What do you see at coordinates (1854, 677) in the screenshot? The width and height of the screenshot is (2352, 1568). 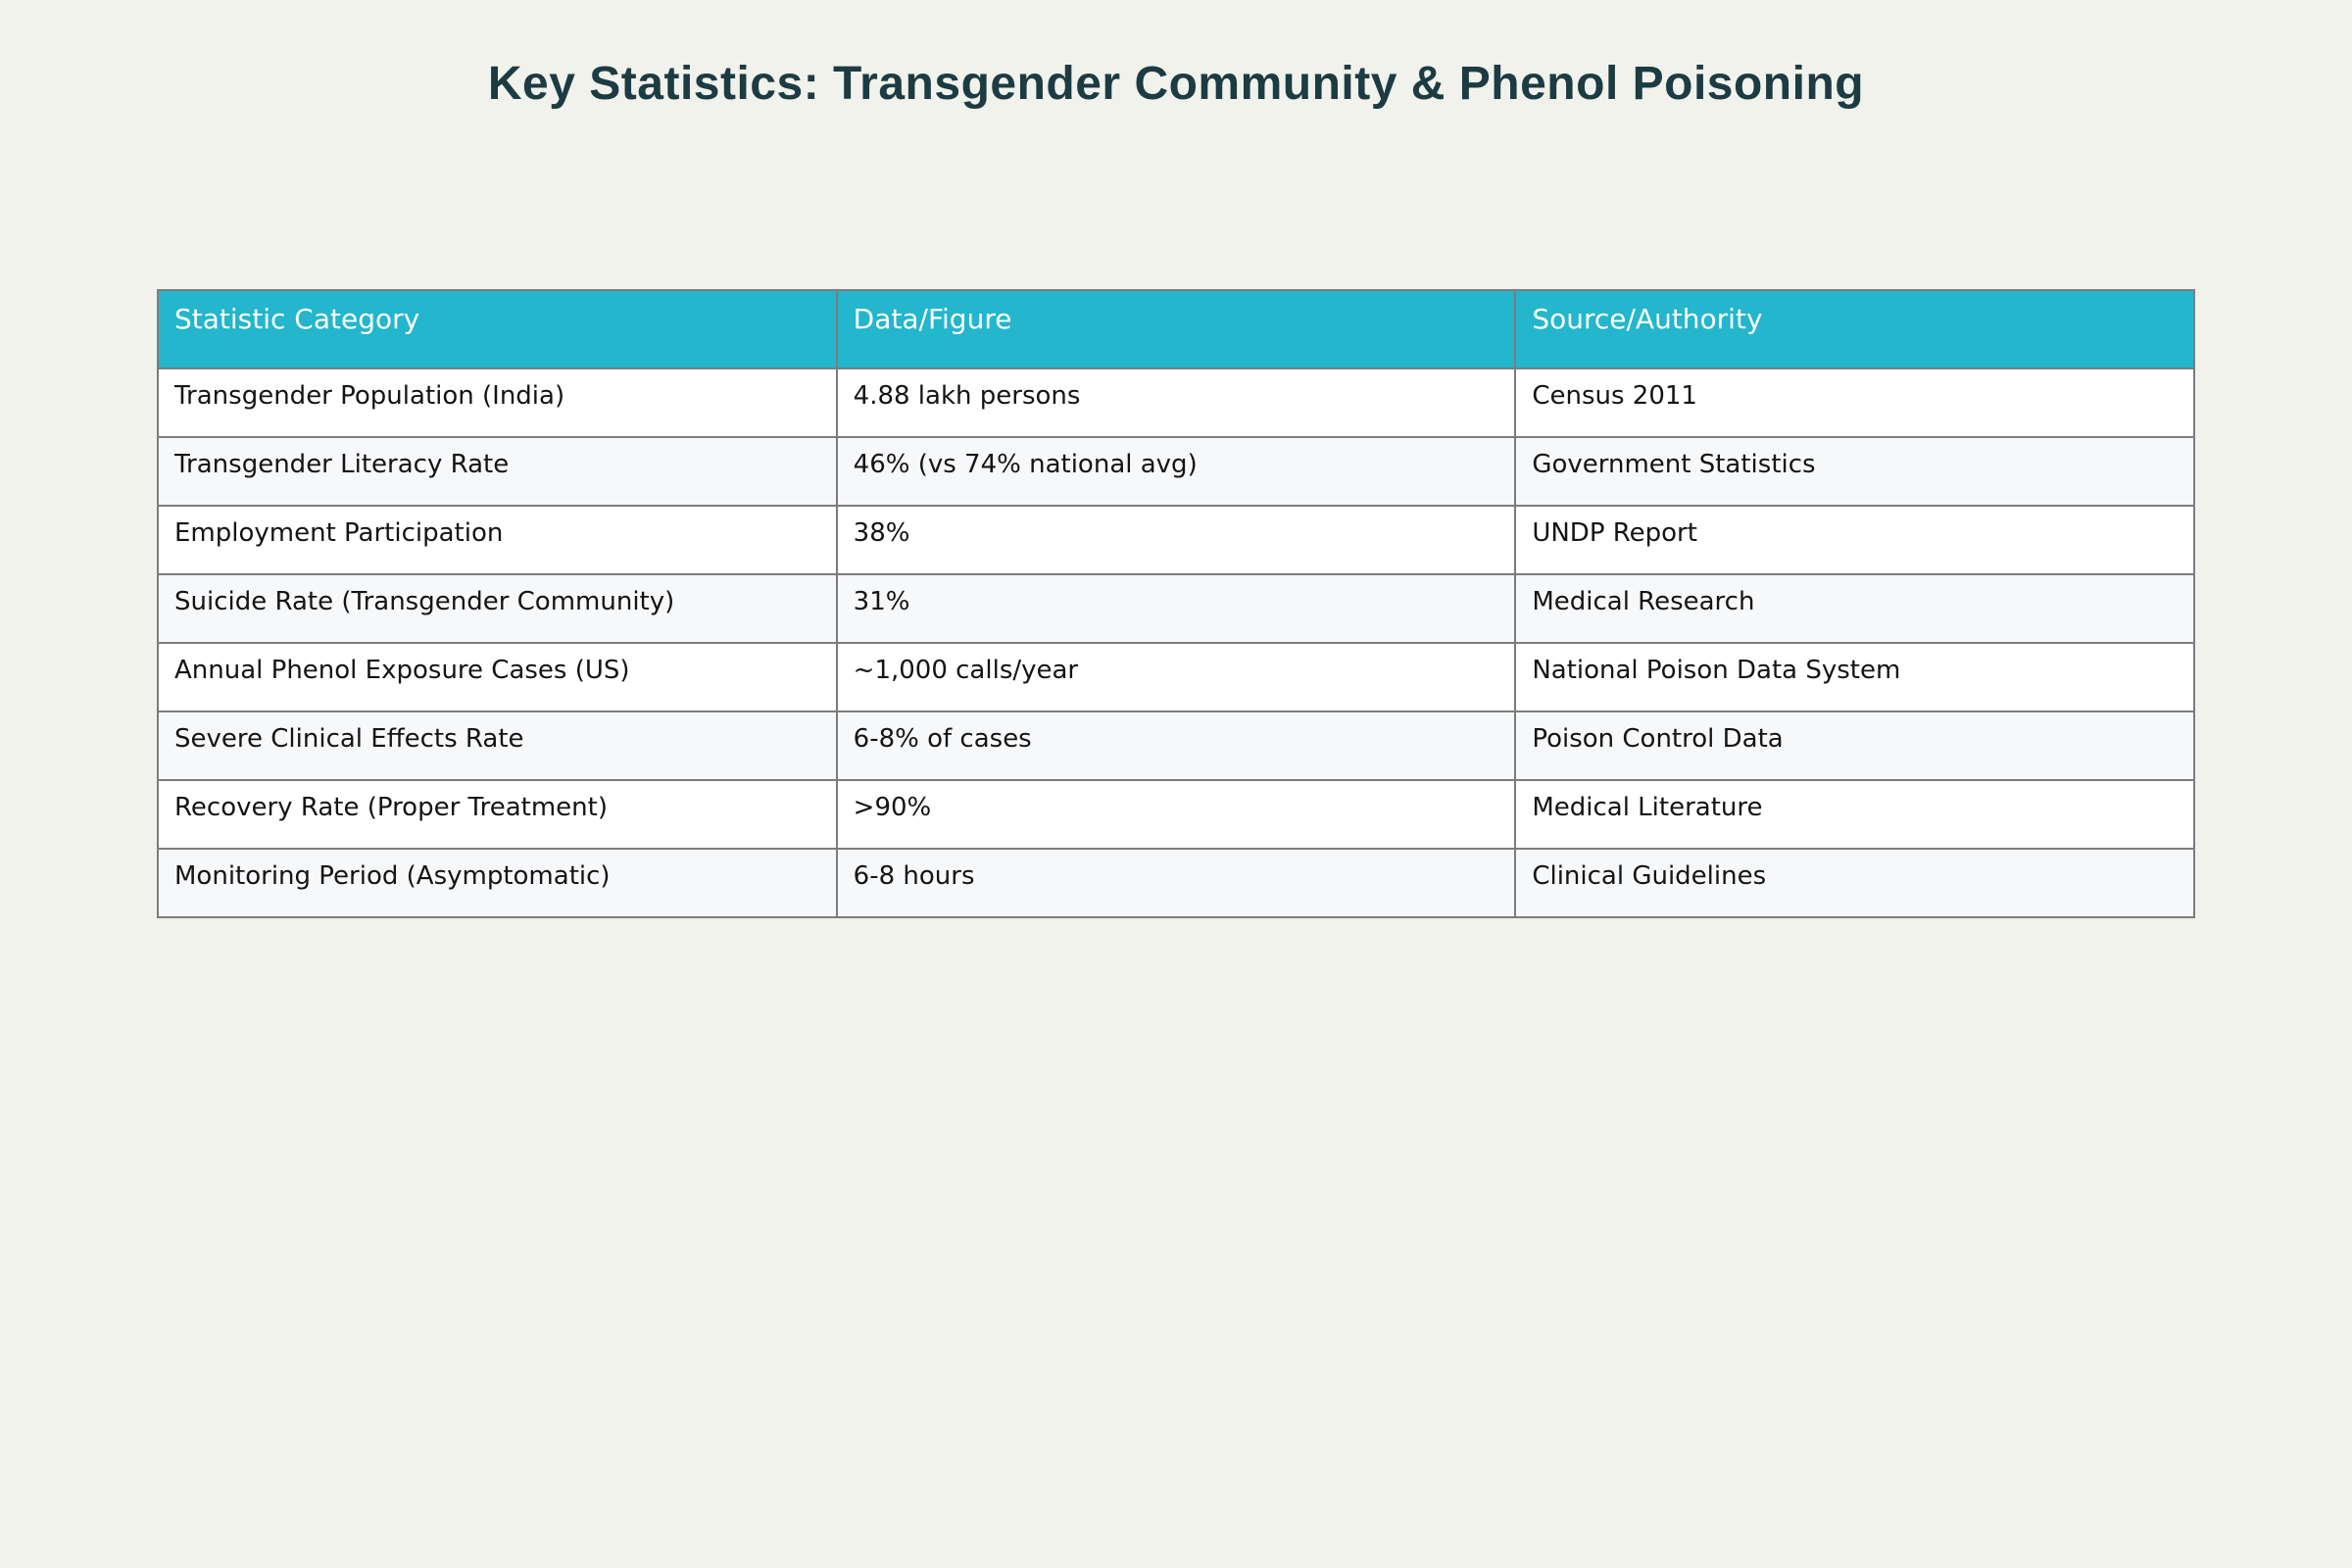 I see `cell-source: National Poison Data System` at bounding box center [1854, 677].